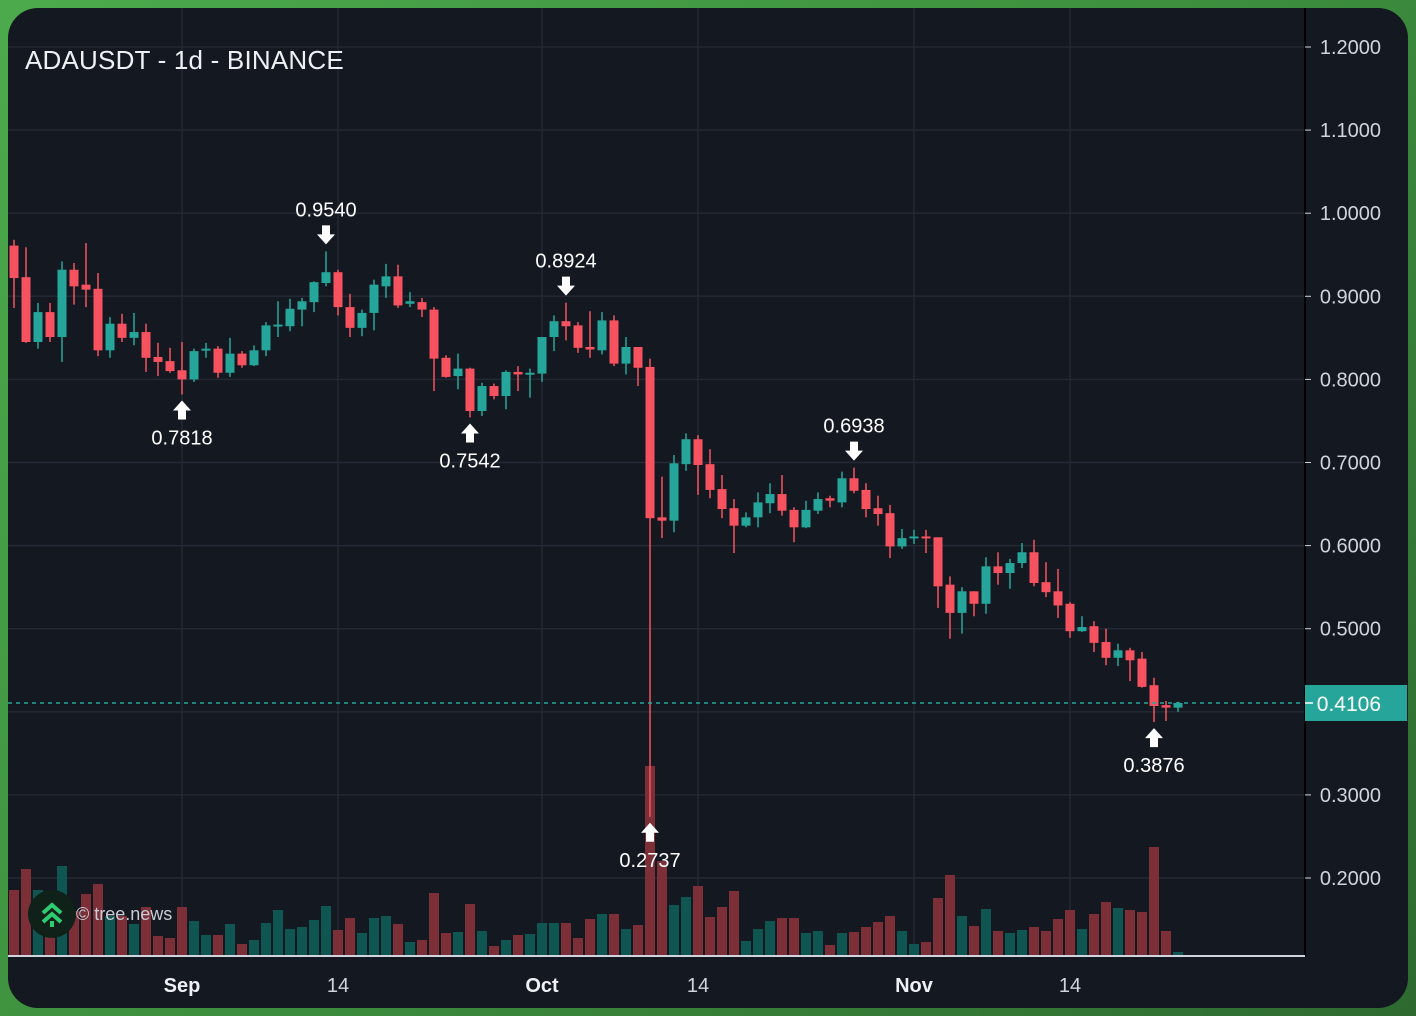 The width and height of the screenshot is (1416, 1016). What do you see at coordinates (1356, 702) in the screenshot?
I see `last-price-badge: 0.4106` at bounding box center [1356, 702].